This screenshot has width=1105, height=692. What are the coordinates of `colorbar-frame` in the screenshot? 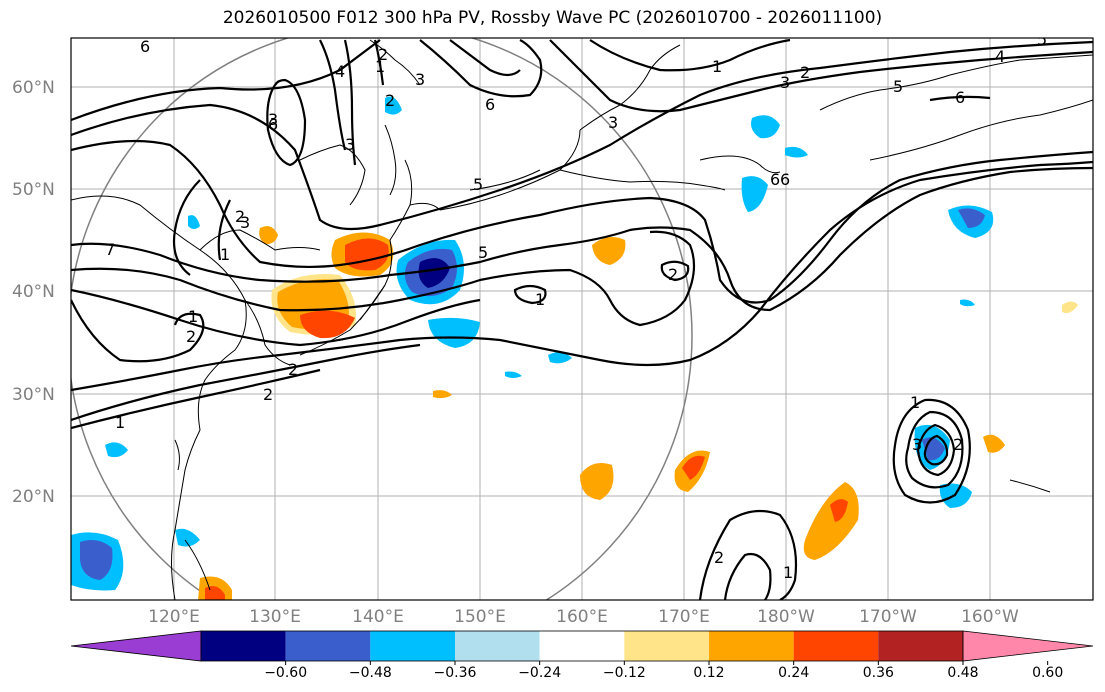 It's located at (582, 646).